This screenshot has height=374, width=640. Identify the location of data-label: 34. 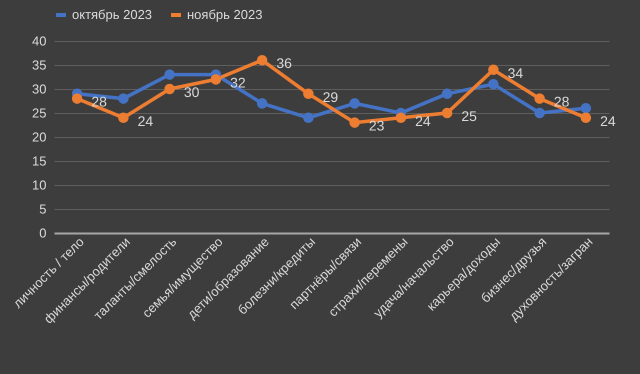
(516, 72).